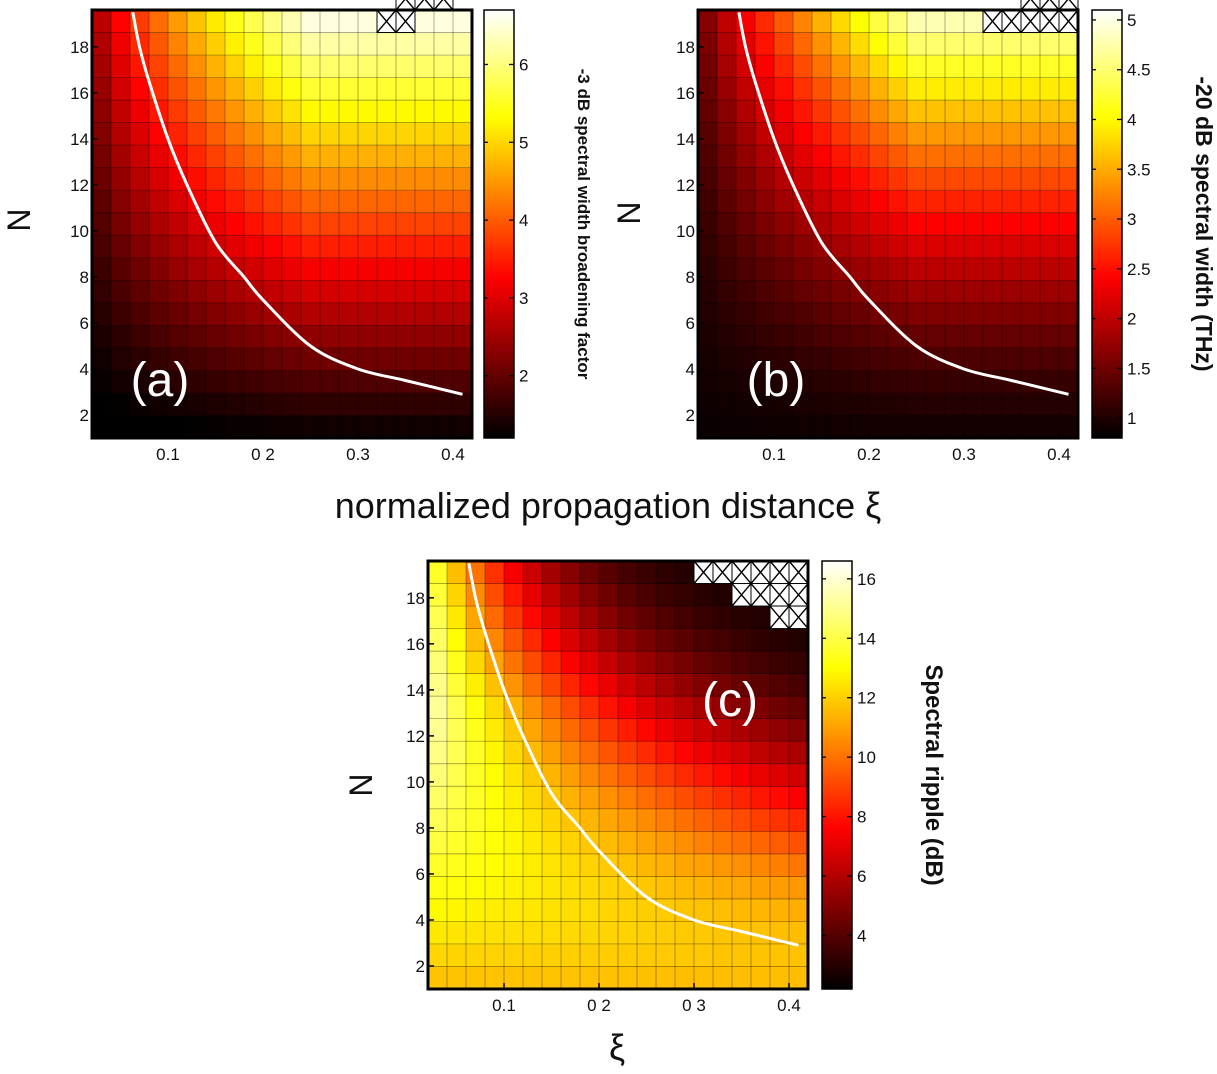  Describe the element at coordinates (789, 1005) in the screenshot. I see `x-tick-label: 0.4` at that location.